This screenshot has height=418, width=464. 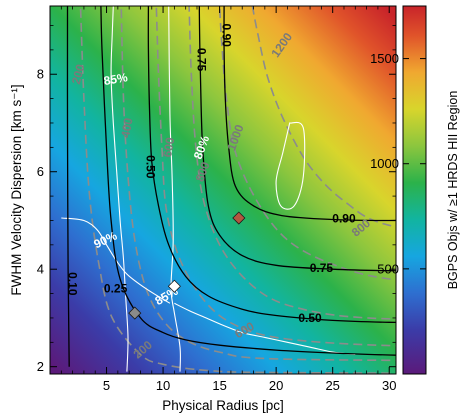 I want to click on colorbar-tick-label: 1500, so click(x=384, y=58).